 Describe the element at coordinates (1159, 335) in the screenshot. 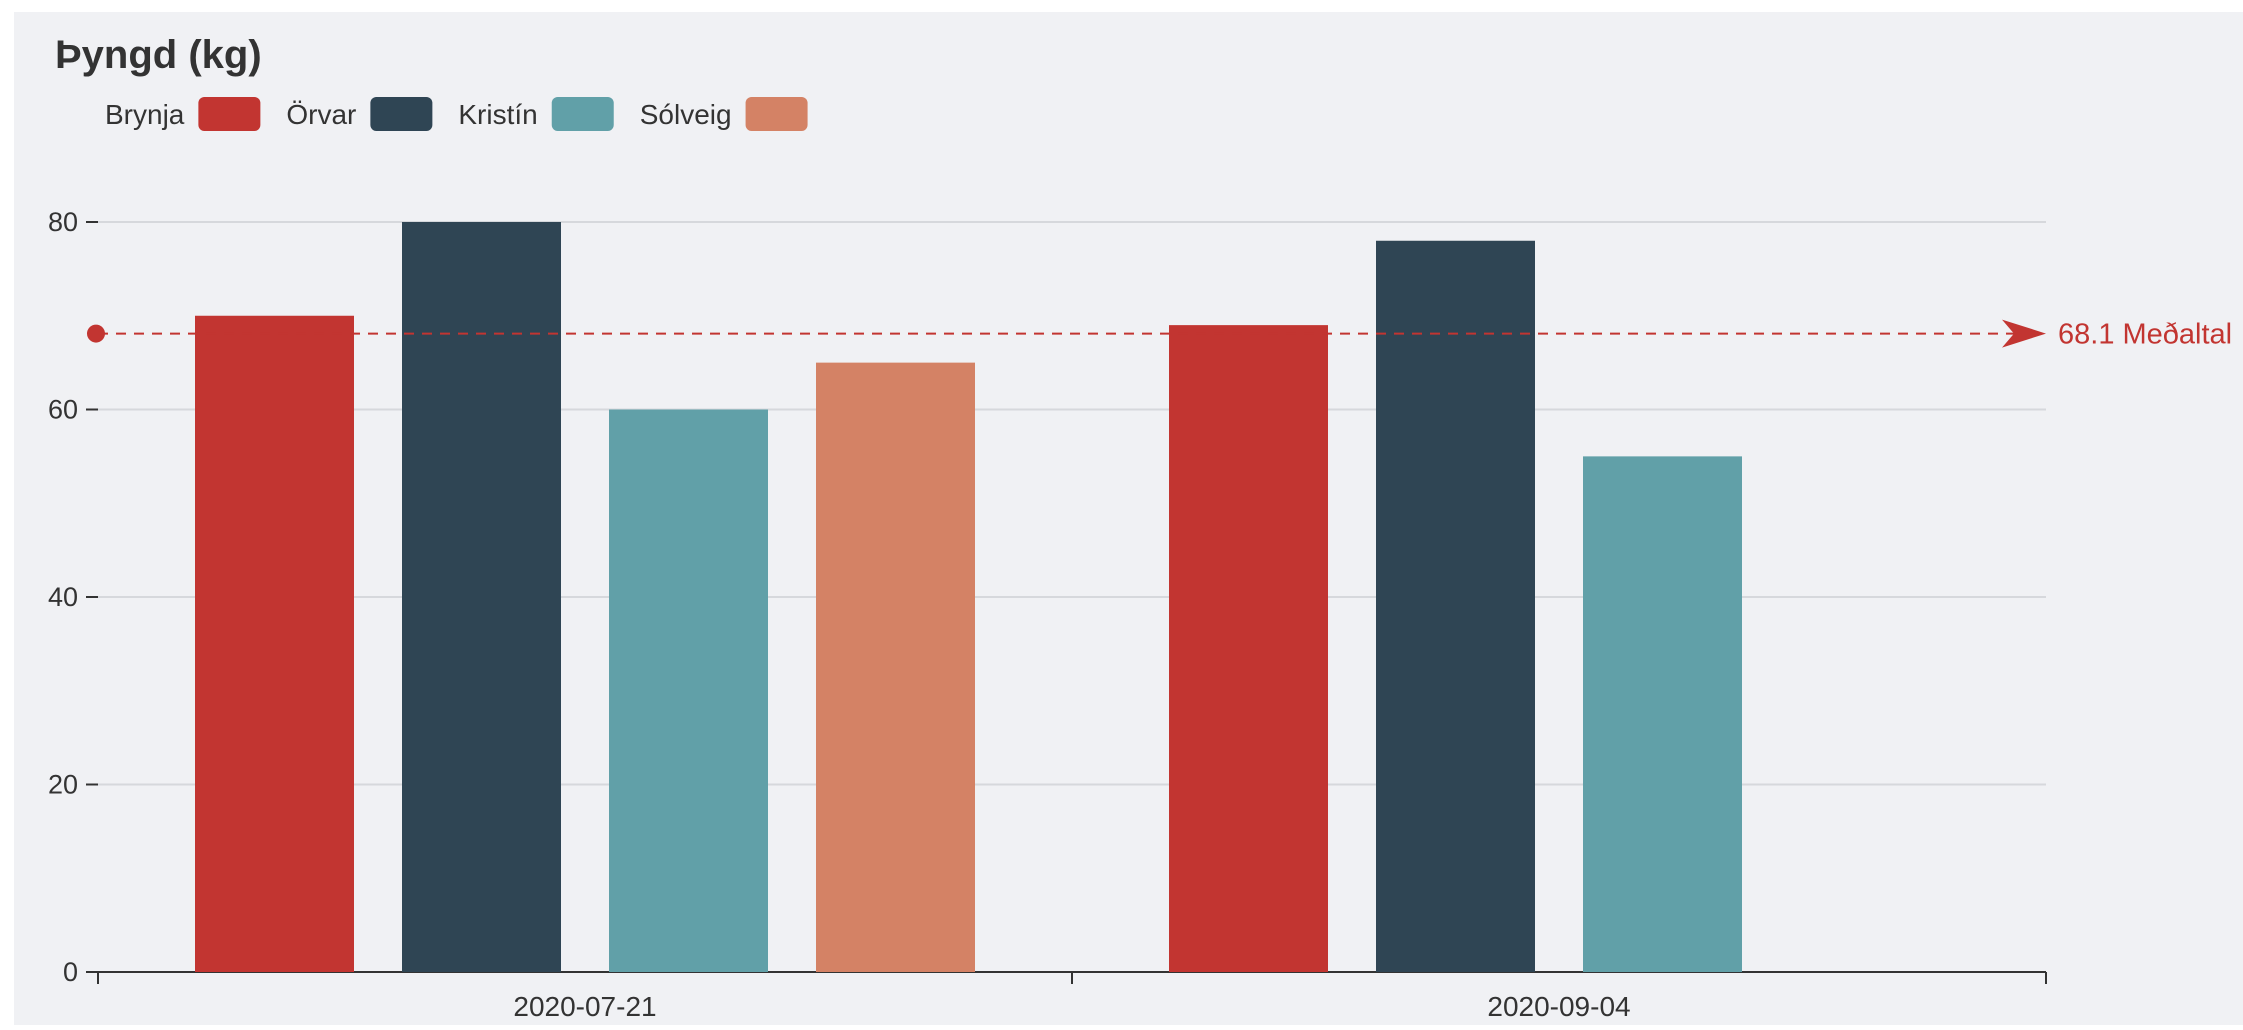

I see `average-mark-line: 68.1 Meðaltal` at that location.